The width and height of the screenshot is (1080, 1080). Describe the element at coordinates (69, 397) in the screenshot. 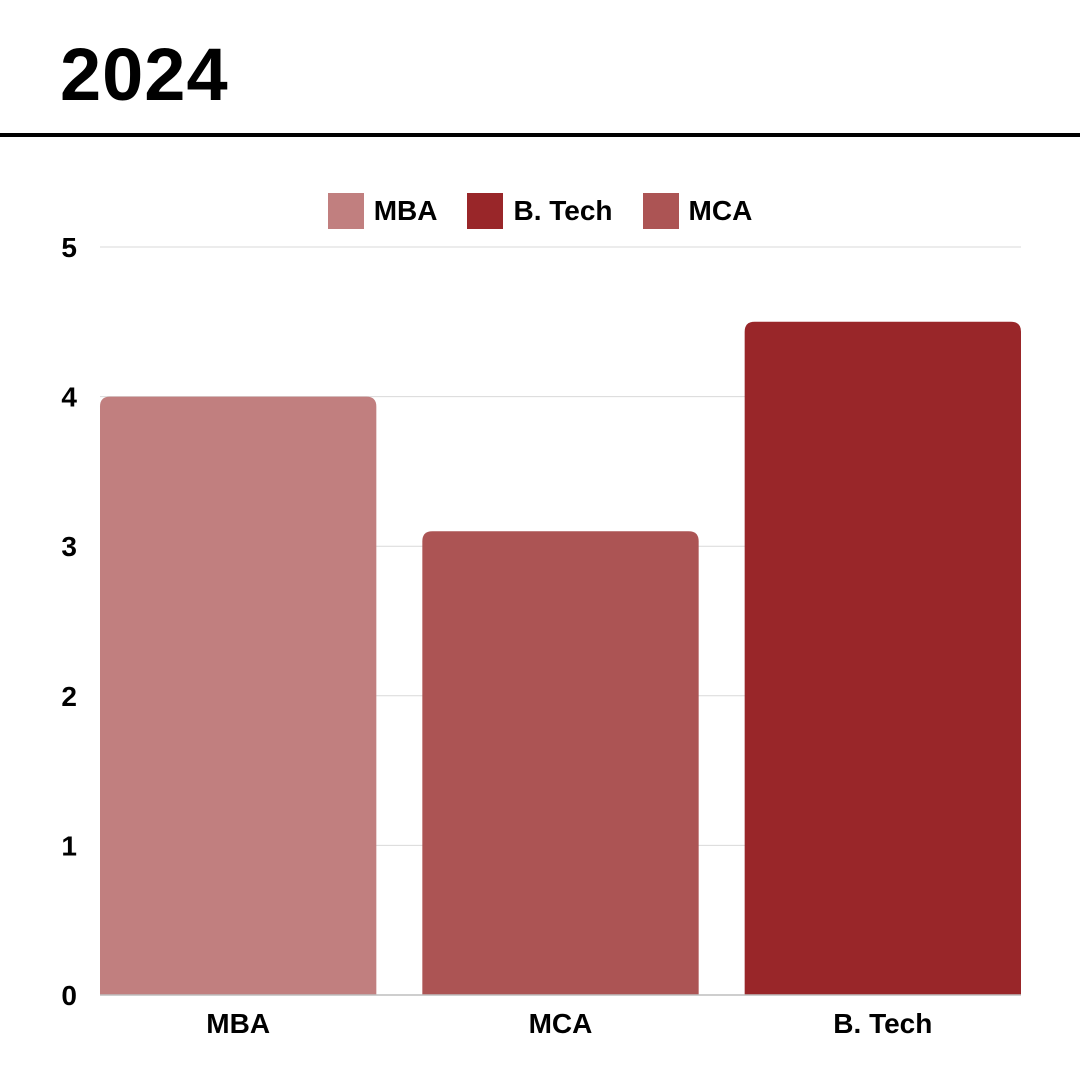

I see `y-tick-label-4: 4` at that location.